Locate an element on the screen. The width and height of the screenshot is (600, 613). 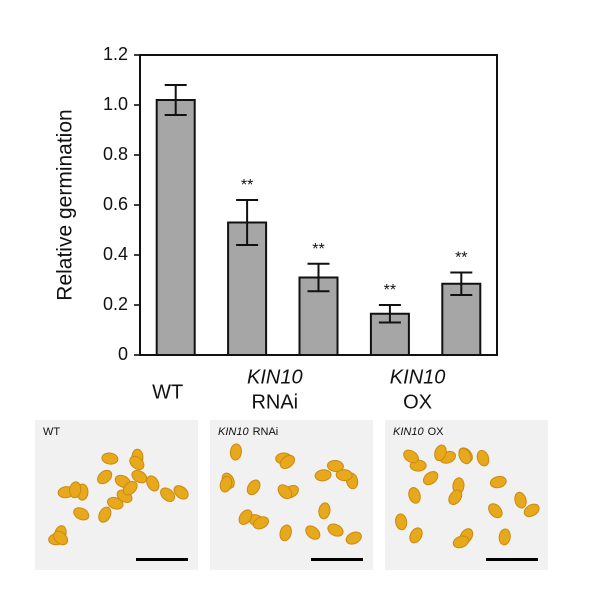
panel-label: KIN10 RNAi is located at coordinates (248, 432).